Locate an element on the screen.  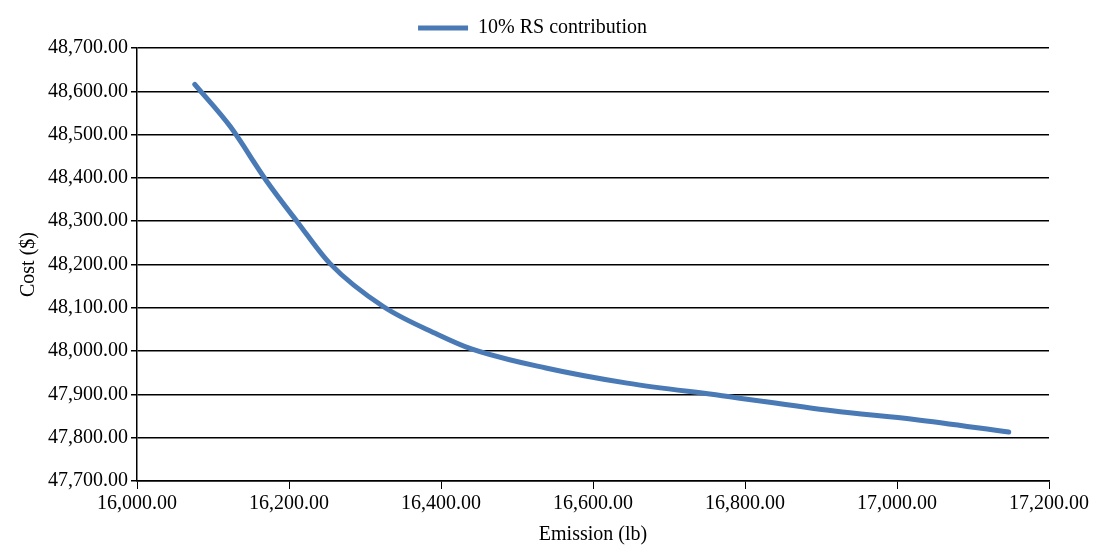
x-tick-label: 17,000.00 is located at coordinates (897, 502).